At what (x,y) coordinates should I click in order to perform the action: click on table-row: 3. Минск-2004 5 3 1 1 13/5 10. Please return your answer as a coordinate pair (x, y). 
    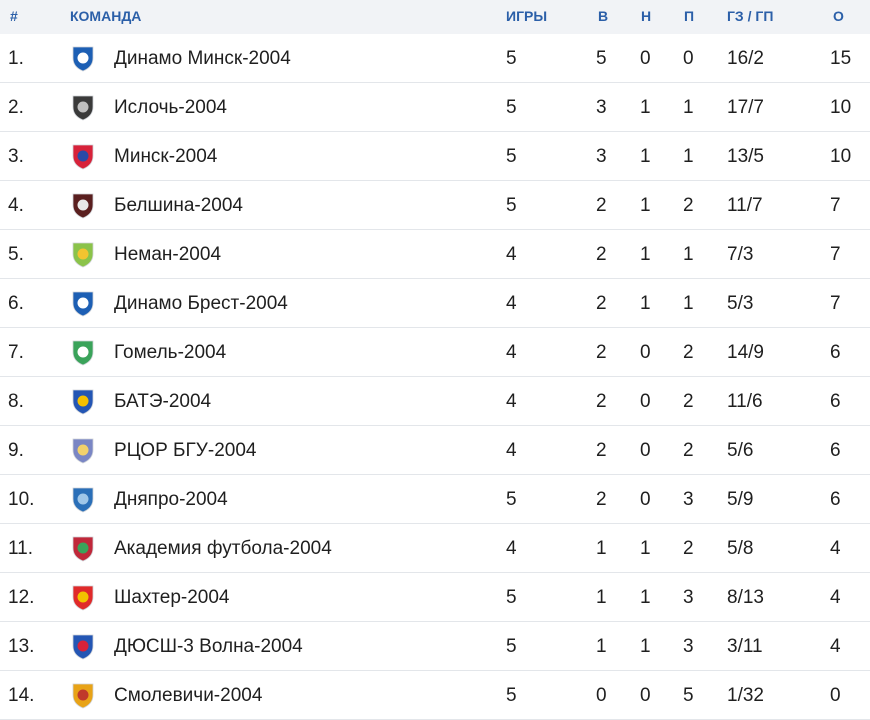
    Looking at the image, I should click on (435, 156).